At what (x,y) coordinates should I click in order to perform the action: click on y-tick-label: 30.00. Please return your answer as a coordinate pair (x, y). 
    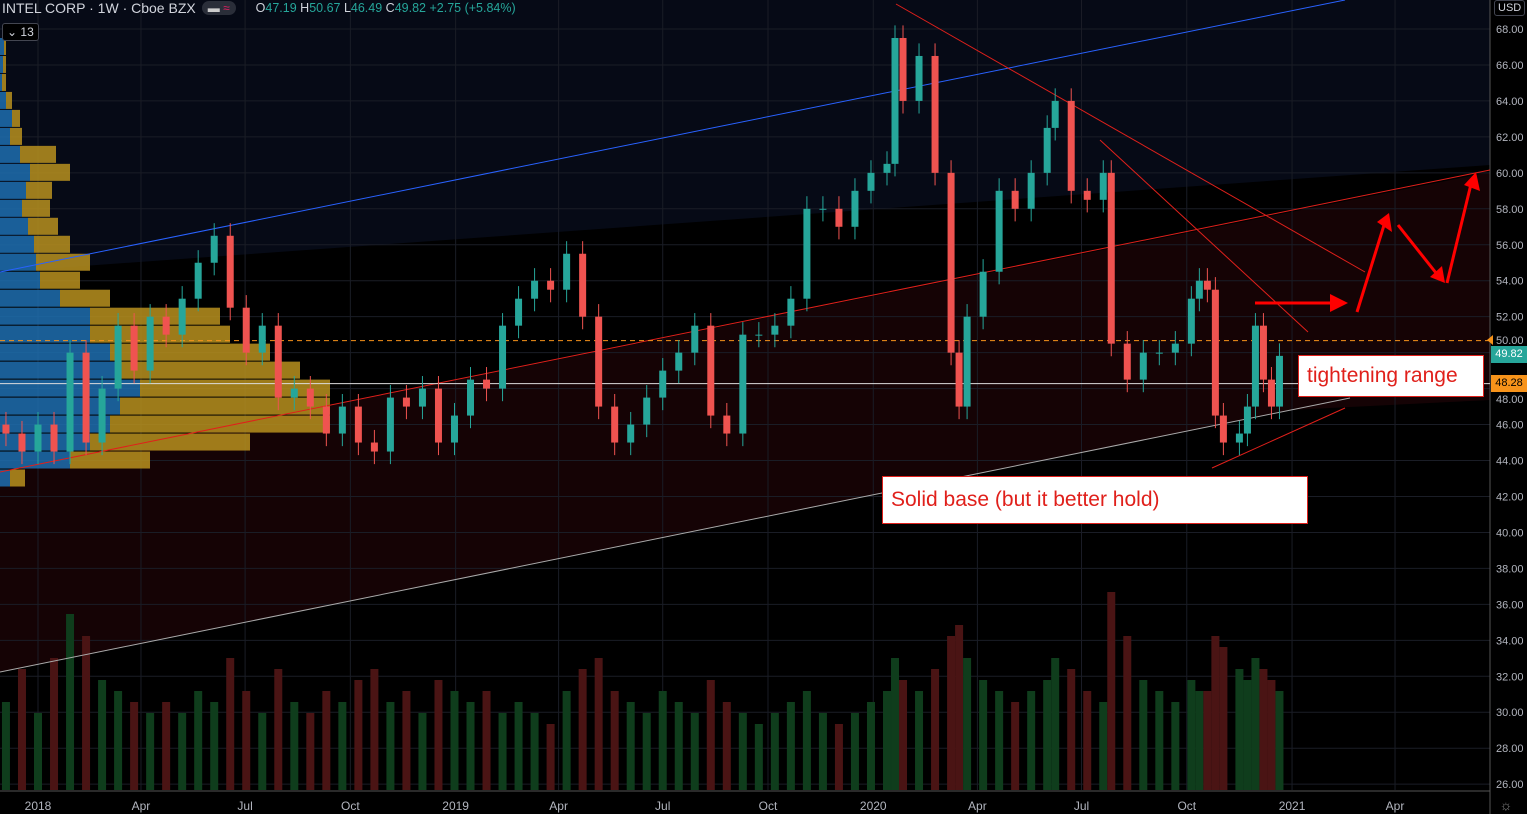
    Looking at the image, I should click on (1510, 713).